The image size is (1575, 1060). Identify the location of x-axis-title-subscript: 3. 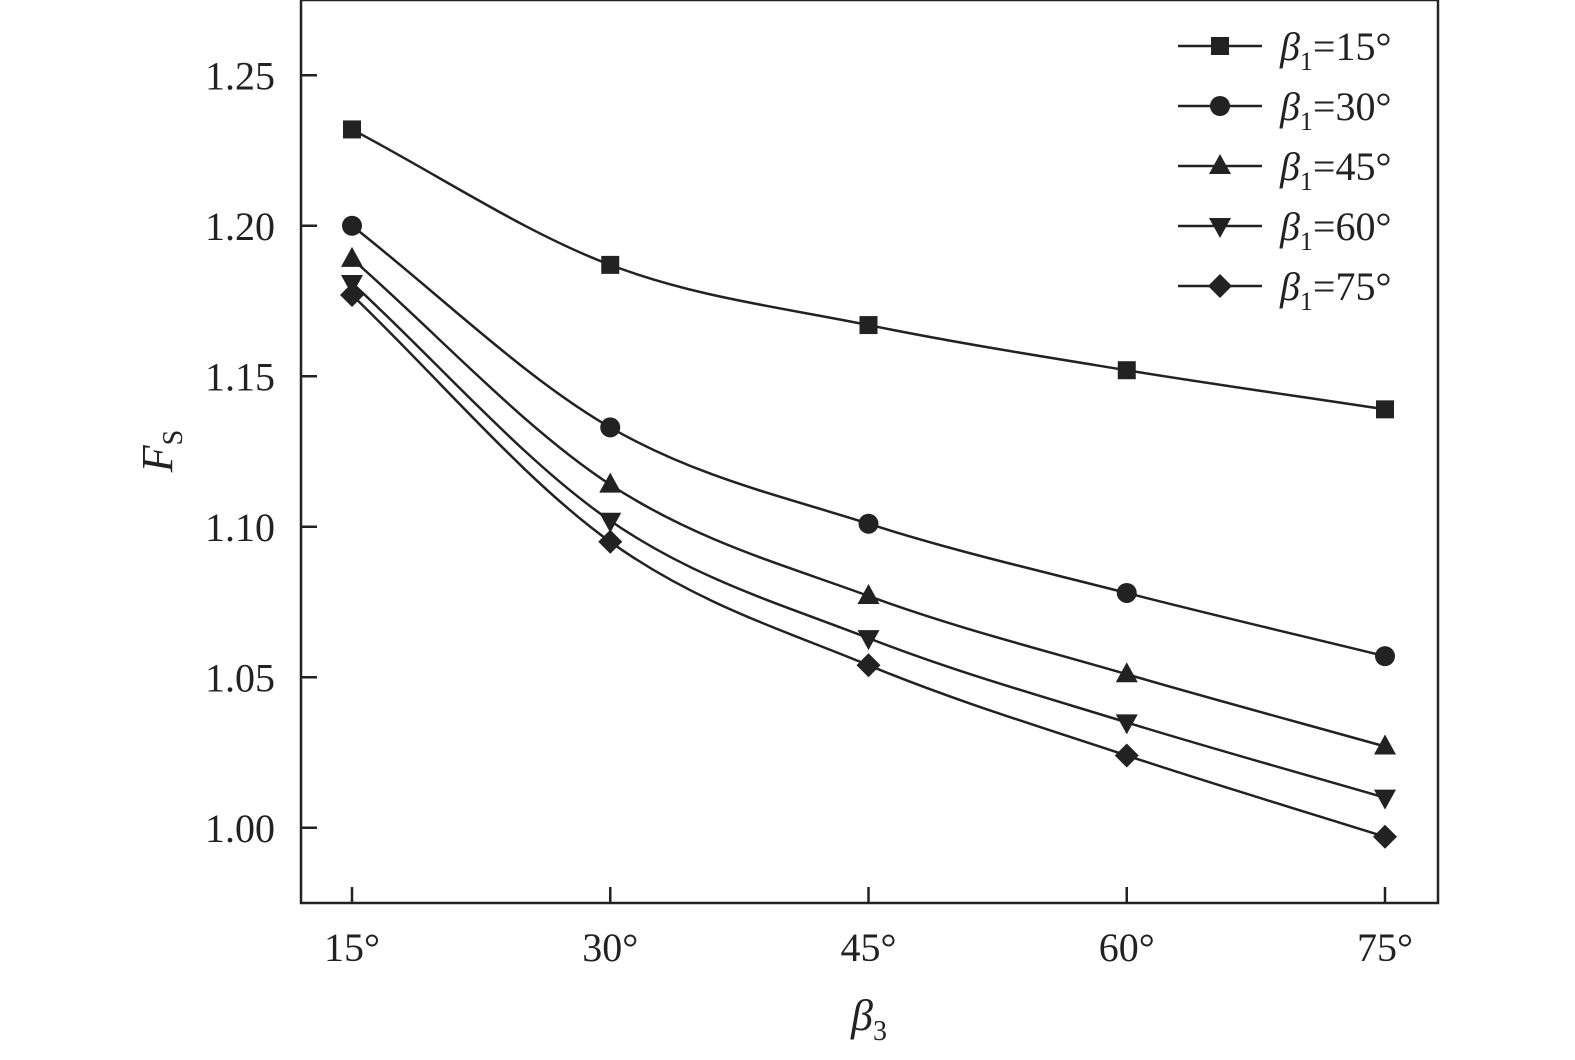
(880, 1031).